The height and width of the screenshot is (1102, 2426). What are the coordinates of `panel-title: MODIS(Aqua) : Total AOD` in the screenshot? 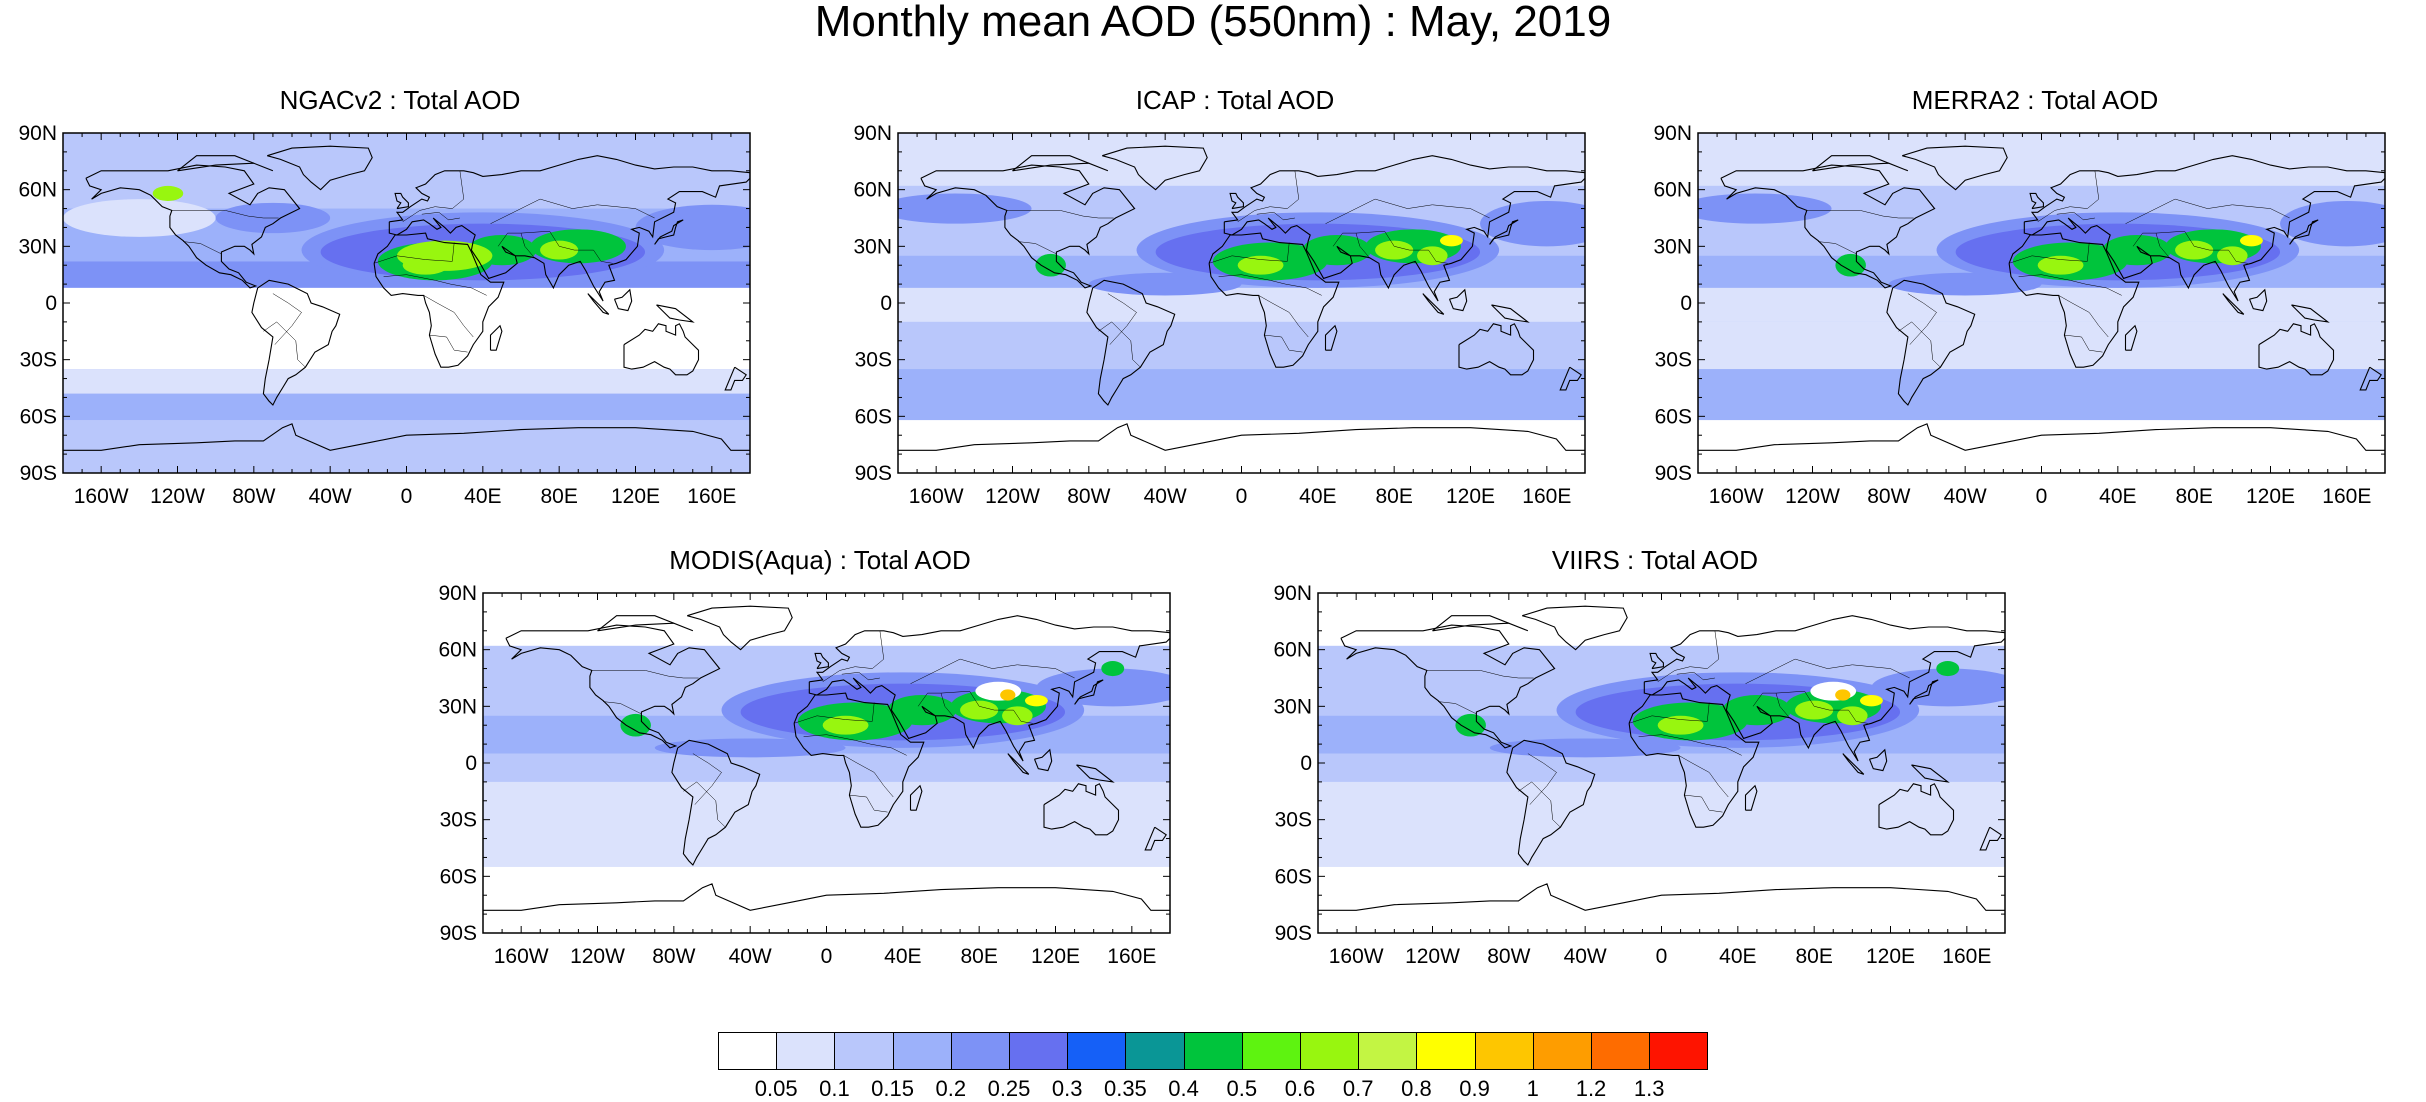 It's located at (820, 560).